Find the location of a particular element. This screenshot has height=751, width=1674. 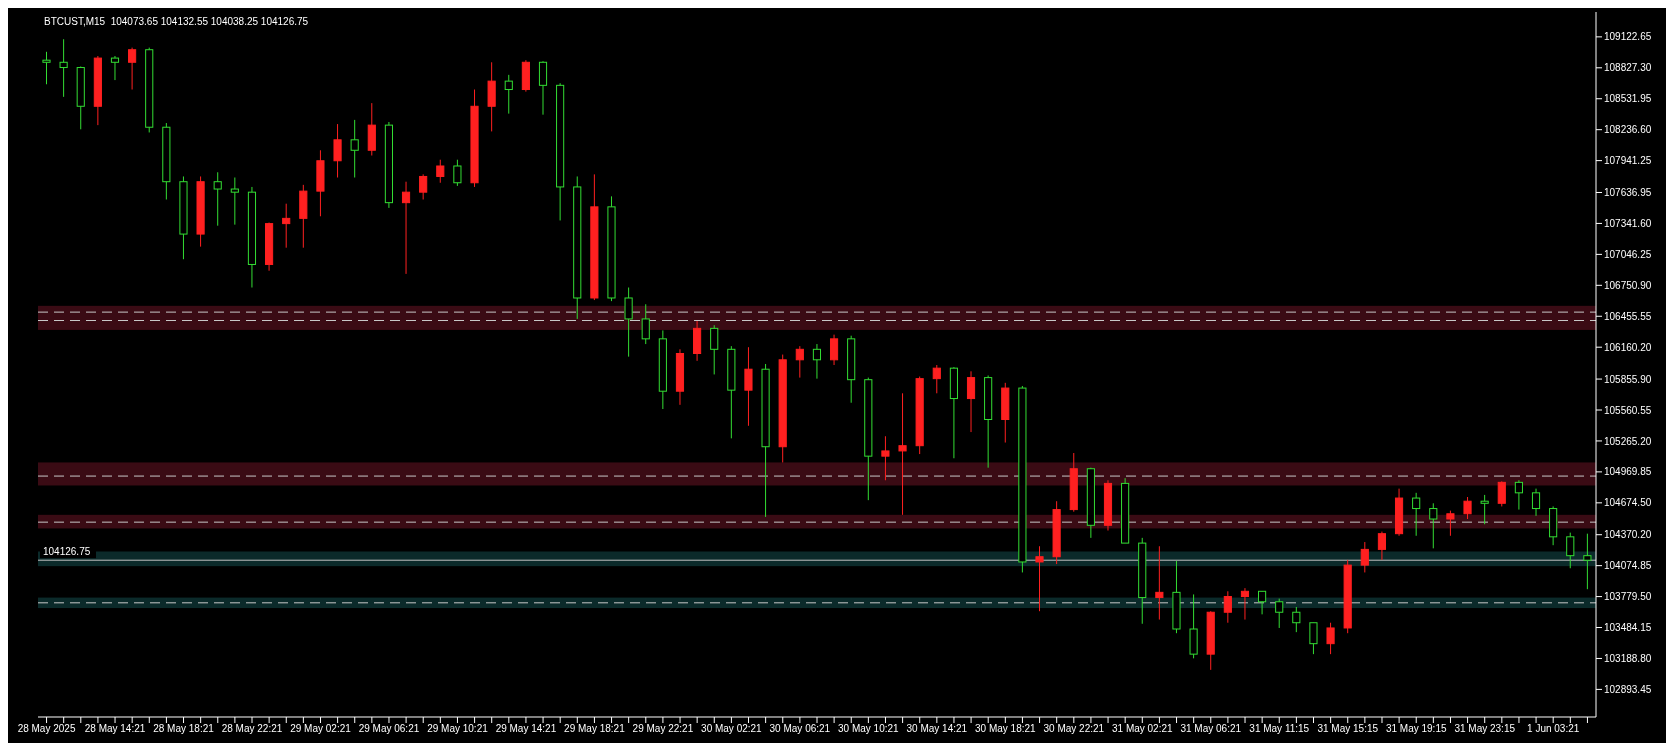

x-tick-label: 30 May 18:21 is located at coordinates (1006, 729).